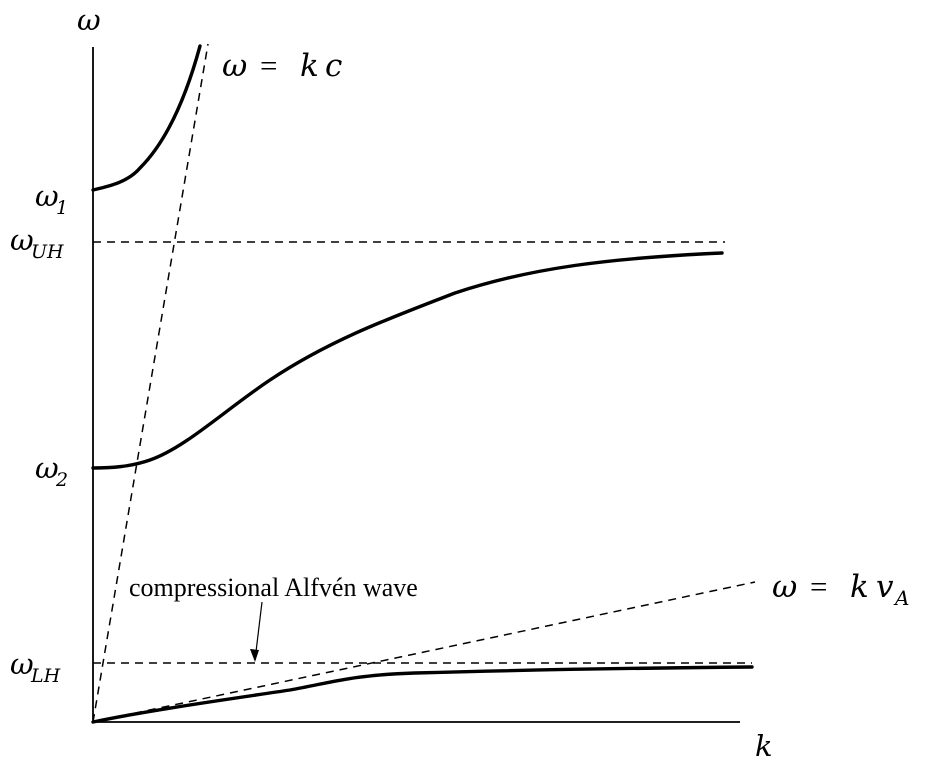  Describe the element at coordinates (146, 118) in the screenshot. I see `upper-branch-curve` at that location.